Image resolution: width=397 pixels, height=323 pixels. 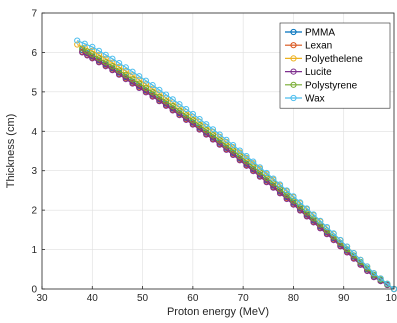 What do you see at coordinates (34, 211) in the screenshot?
I see `y-tick-label: 2` at bounding box center [34, 211].